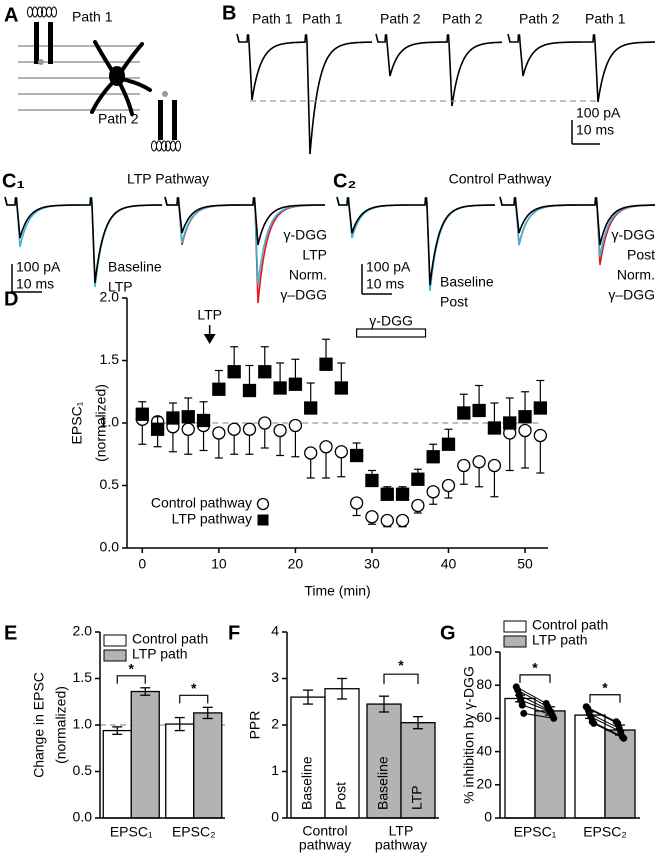  Describe the element at coordinates (117, 76) in the screenshot. I see `soma` at that location.